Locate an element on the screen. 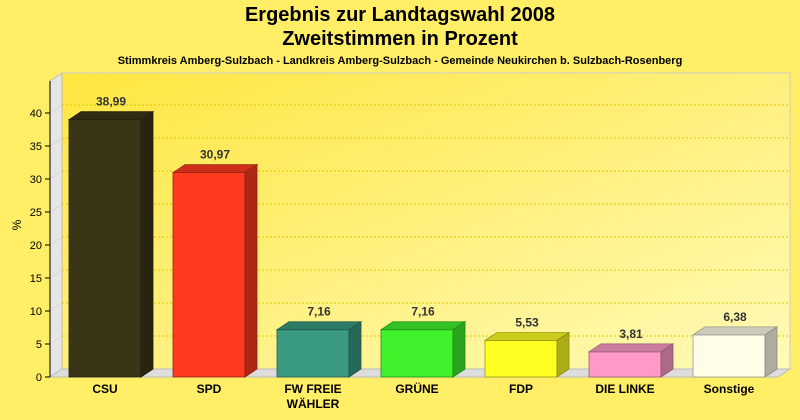 The width and height of the screenshot is (800, 420). y-tick-label: 20 is located at coordinates (36, 246).